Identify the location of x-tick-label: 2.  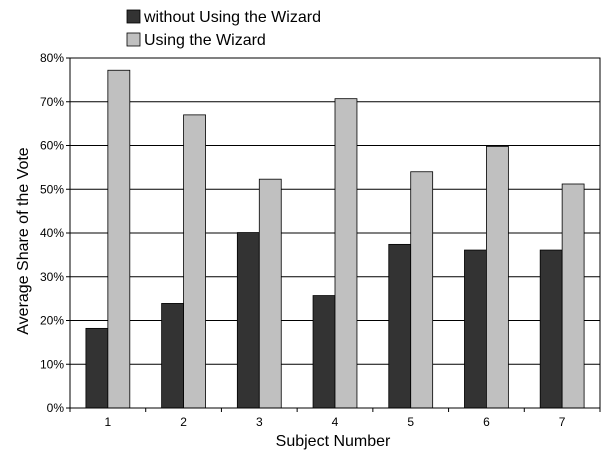
(183, 422).